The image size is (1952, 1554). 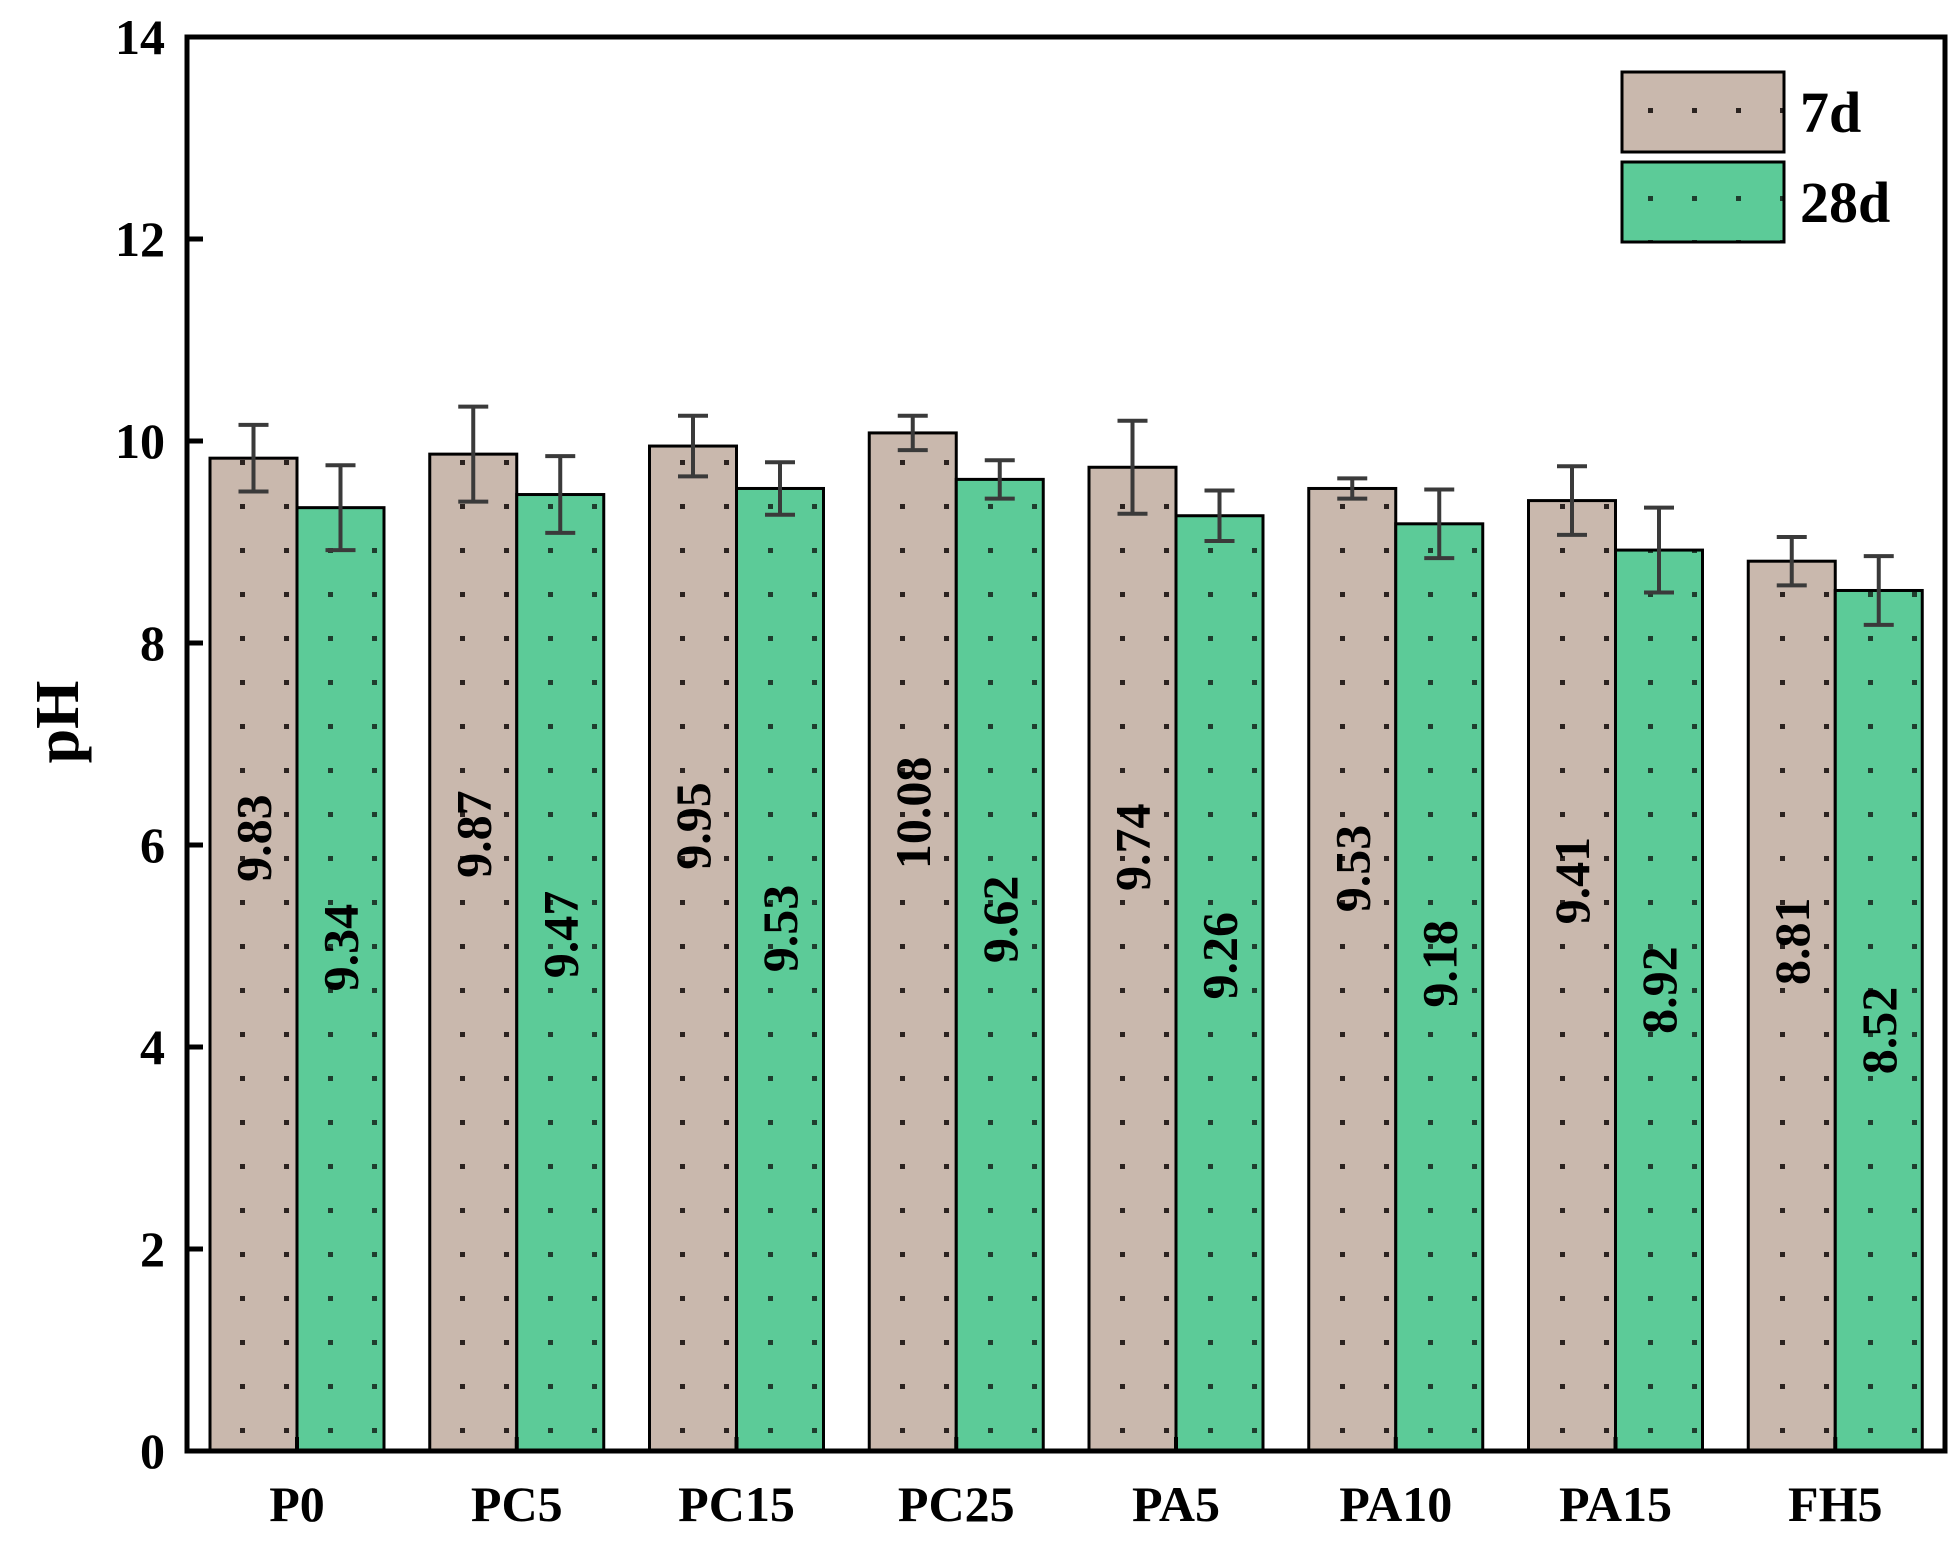 What do you see at coordinates (736, 1504) in the screenshot?
I see `x-tick-label: PC15` at bounding box center [736, 1504].